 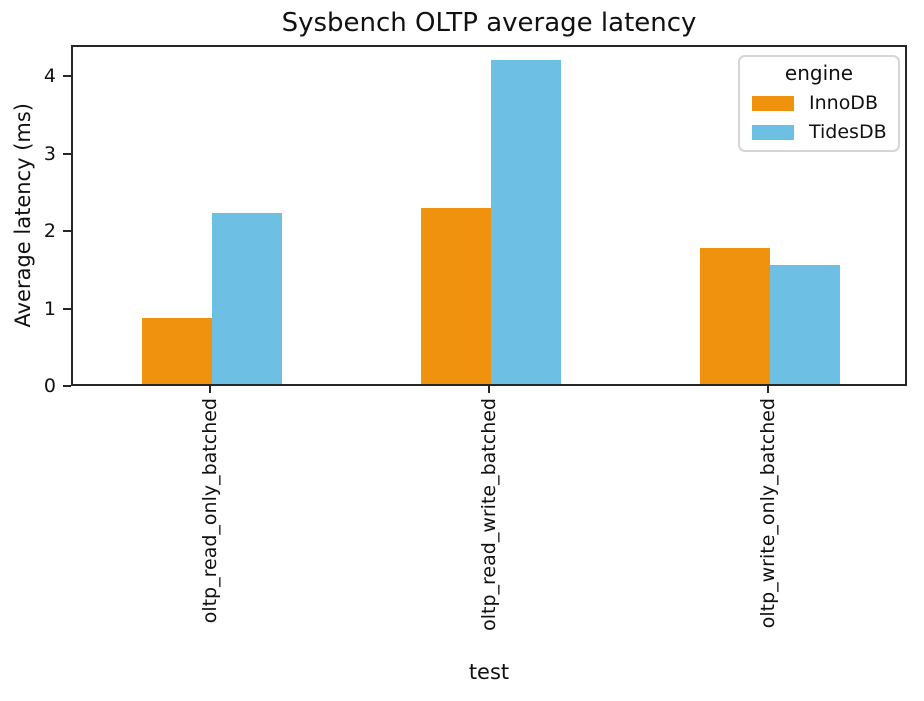 I want to click on legend-row-tidesdb: TidesDB, so click(x=819, y=132).